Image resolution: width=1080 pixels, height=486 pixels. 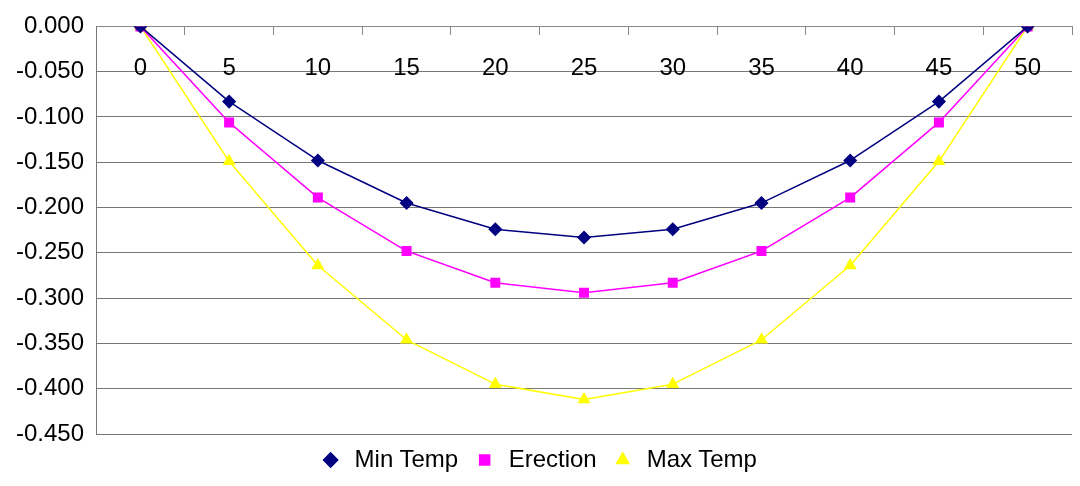 I want to click on y-tick-label: -0.100, so click(x=50, y=115).